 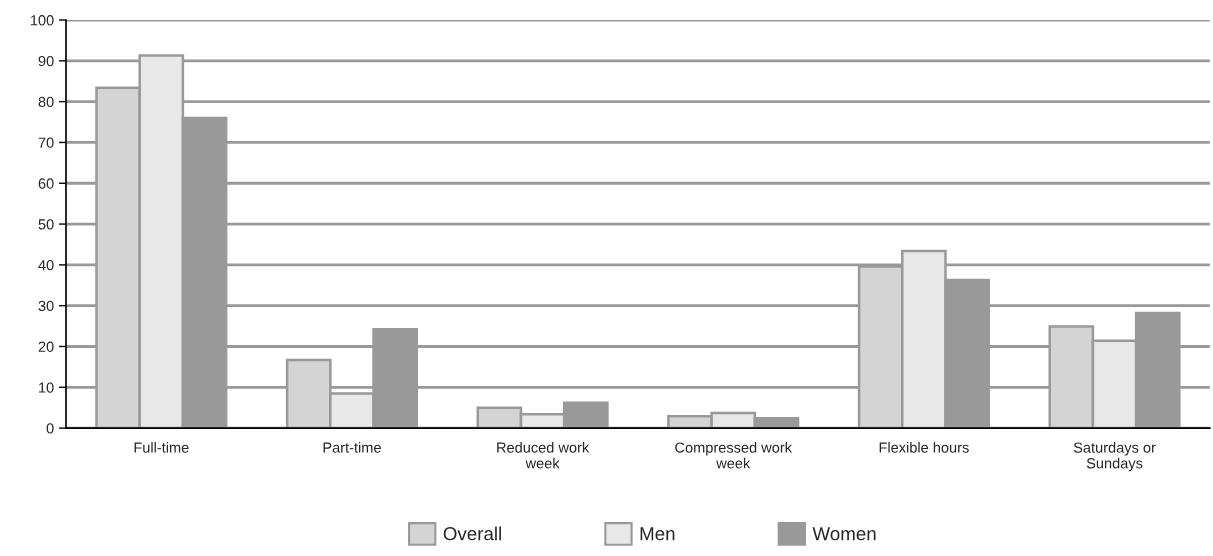 I want to click on x-tick-label: Full-time, so click(x=161, y=447).